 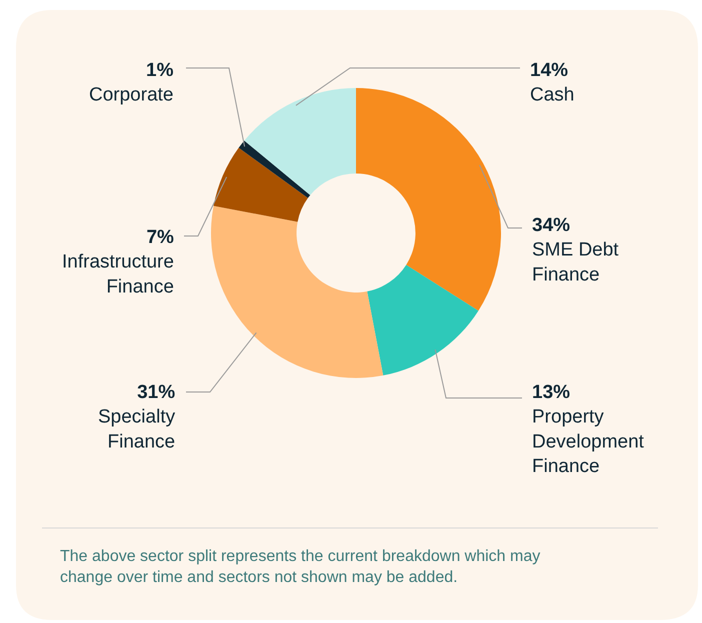 I want to click on slice-label: SME Debt Finance, so click(x=576, y=263).